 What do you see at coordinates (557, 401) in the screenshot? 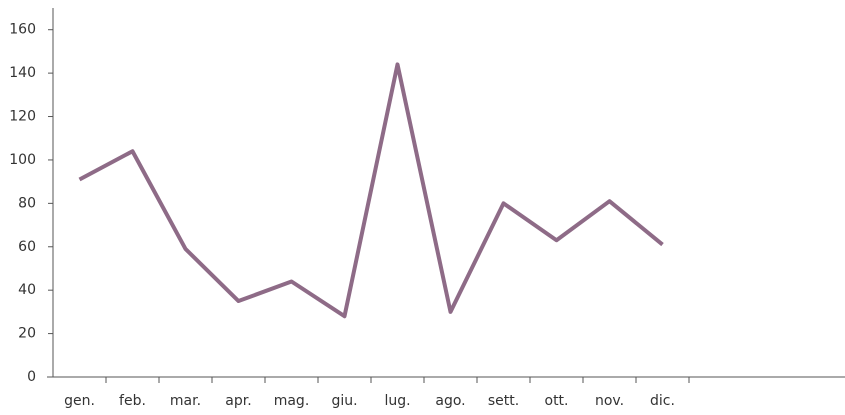
I see `x-tick-label: ott.` at bounding box center [557, 401].